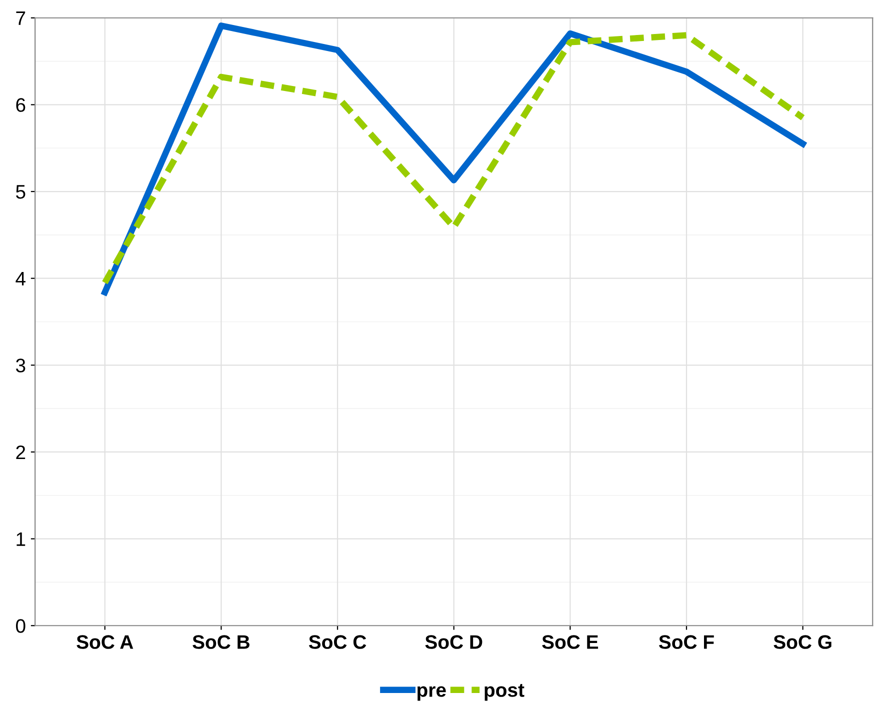 The width and height of the screenshot is (877, 715). What do you see at coordinates (803, 642) in the screenshot?
I see `x-tick-label: SoC G` at bounding box center [803, 642].